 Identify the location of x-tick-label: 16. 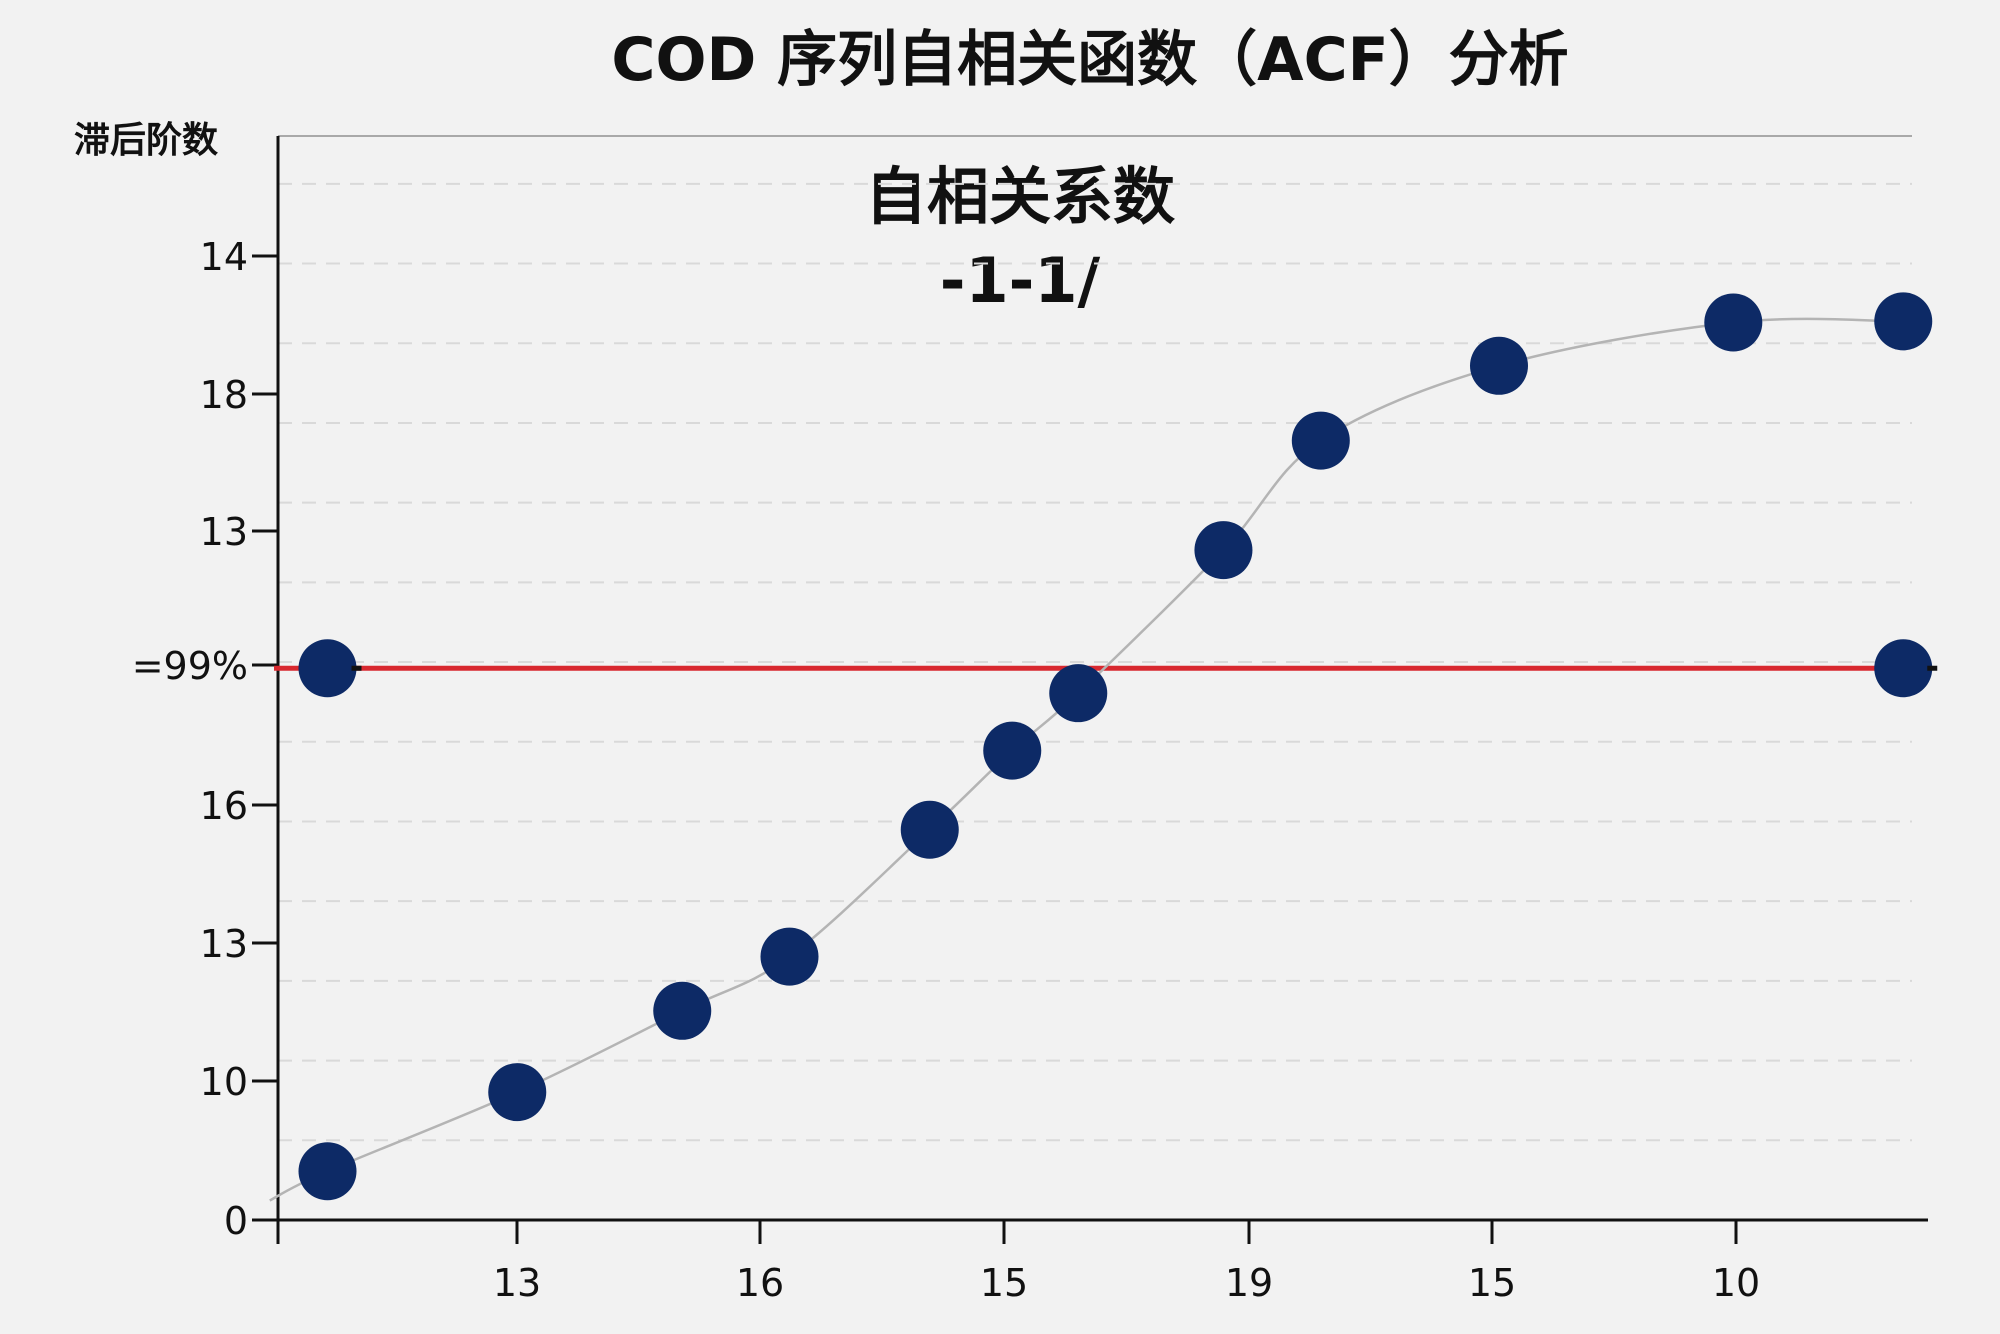
(760, 1283).